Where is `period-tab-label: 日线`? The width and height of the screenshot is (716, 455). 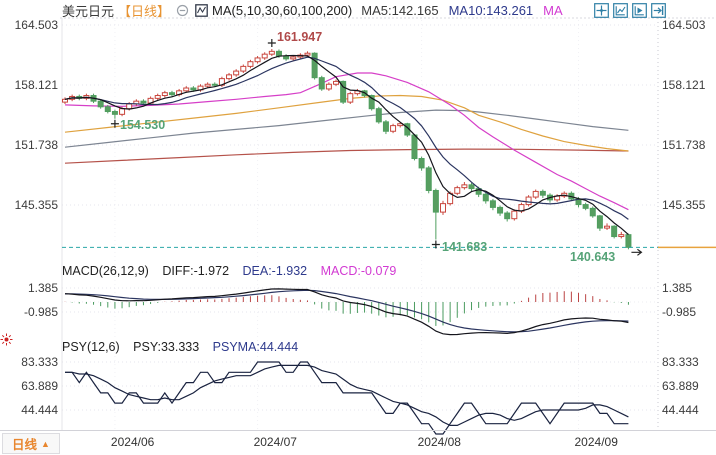 period-tab-label: 日线 is located at coordinates (25, 445).